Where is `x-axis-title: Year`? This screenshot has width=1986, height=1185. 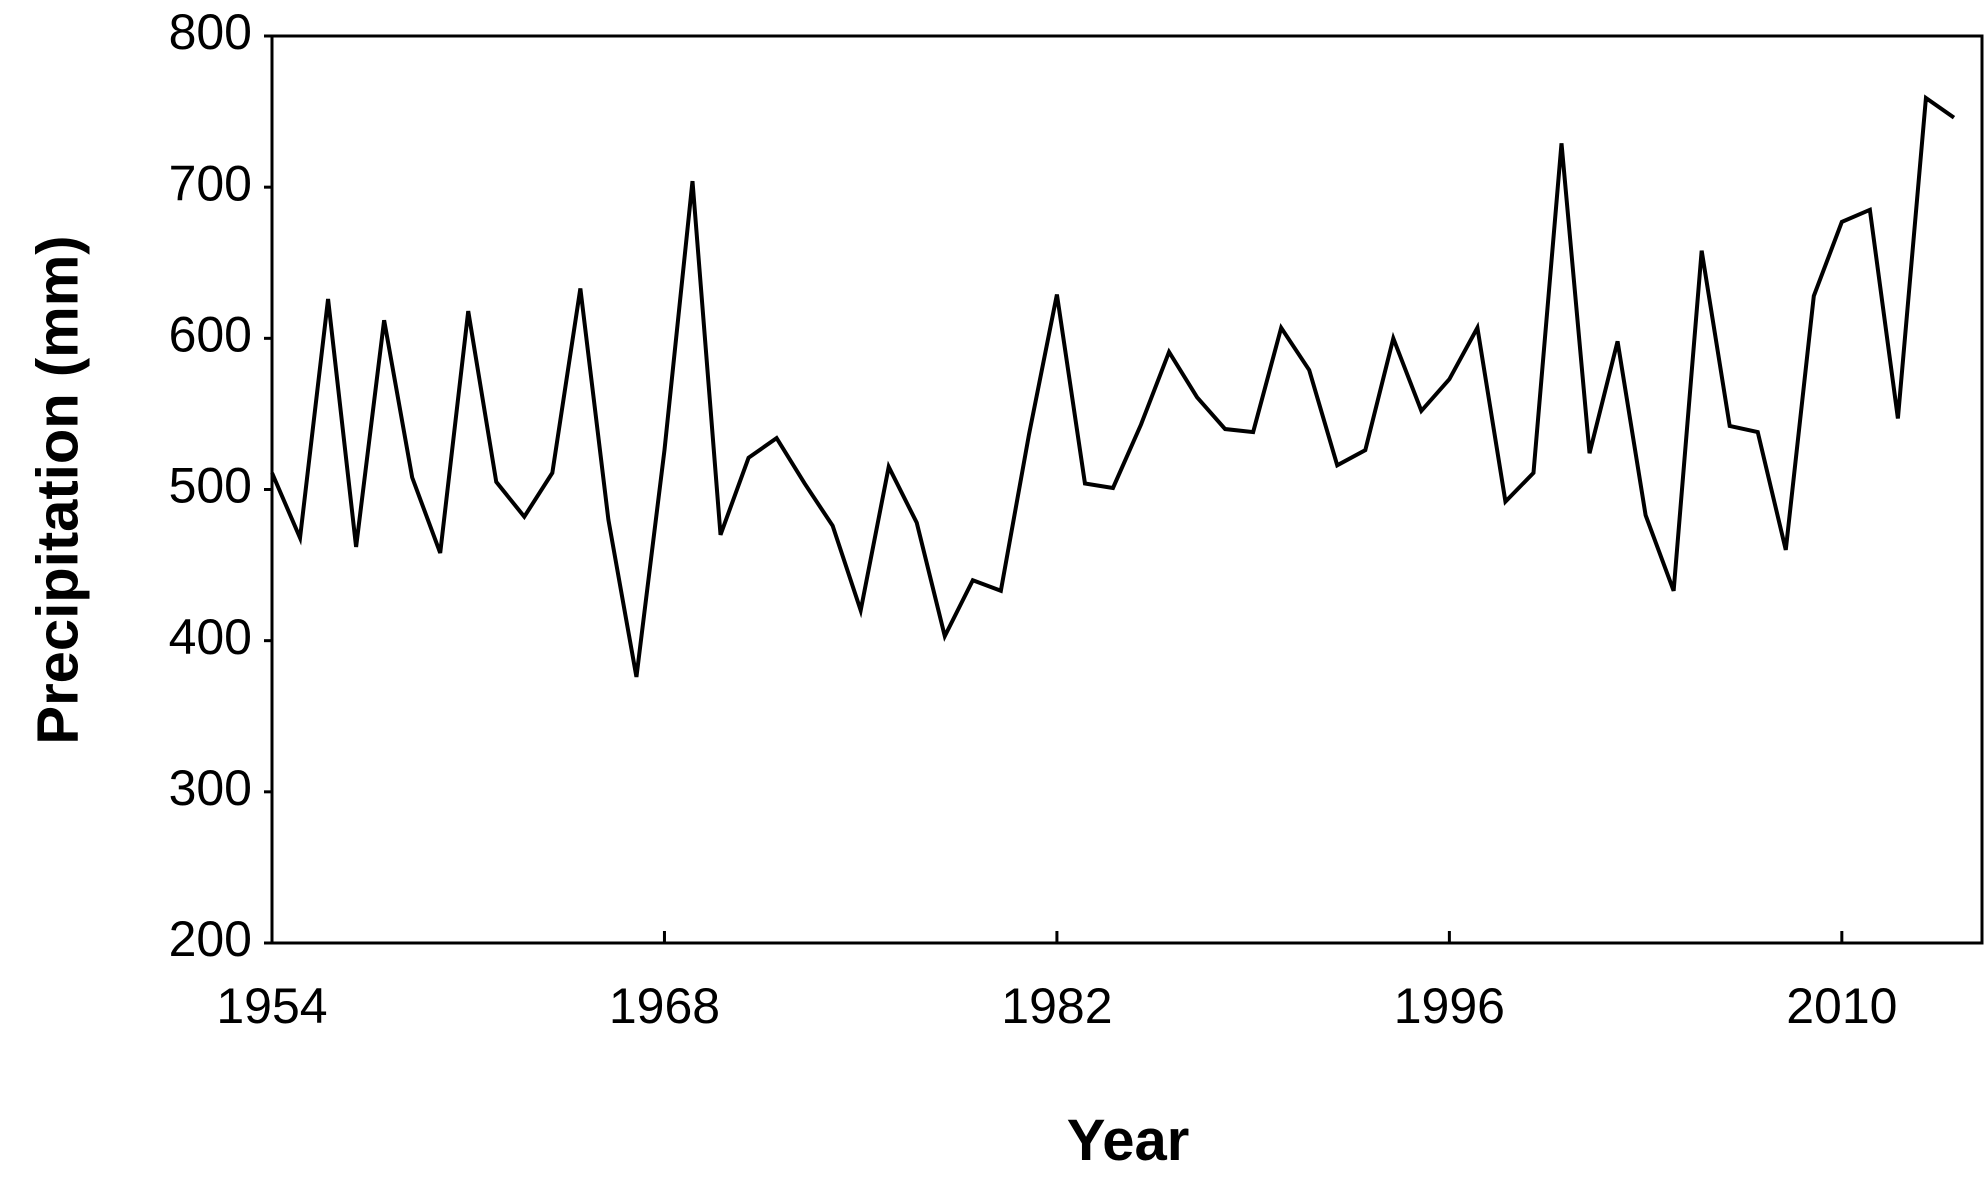 x-axis-title: Year is located at coordinates (1128, 1140).